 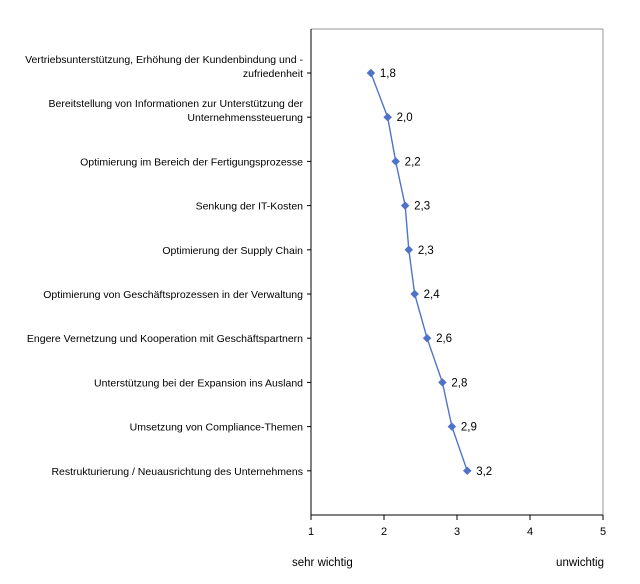 What do you see at coordinates (469, 428) in the screenshot?
I see `data-label: 2,9` at bounding box center [469, 428].